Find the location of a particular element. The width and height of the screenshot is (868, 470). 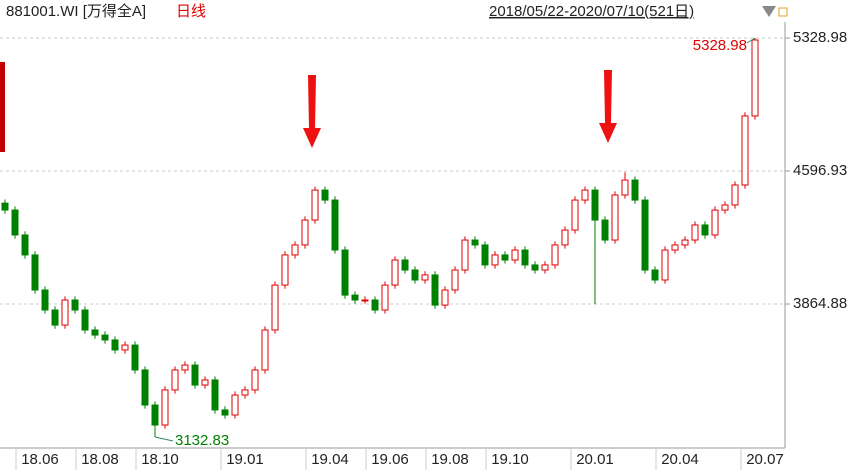

x-tick-label: 18.10 is located at coordinates (160, 459).